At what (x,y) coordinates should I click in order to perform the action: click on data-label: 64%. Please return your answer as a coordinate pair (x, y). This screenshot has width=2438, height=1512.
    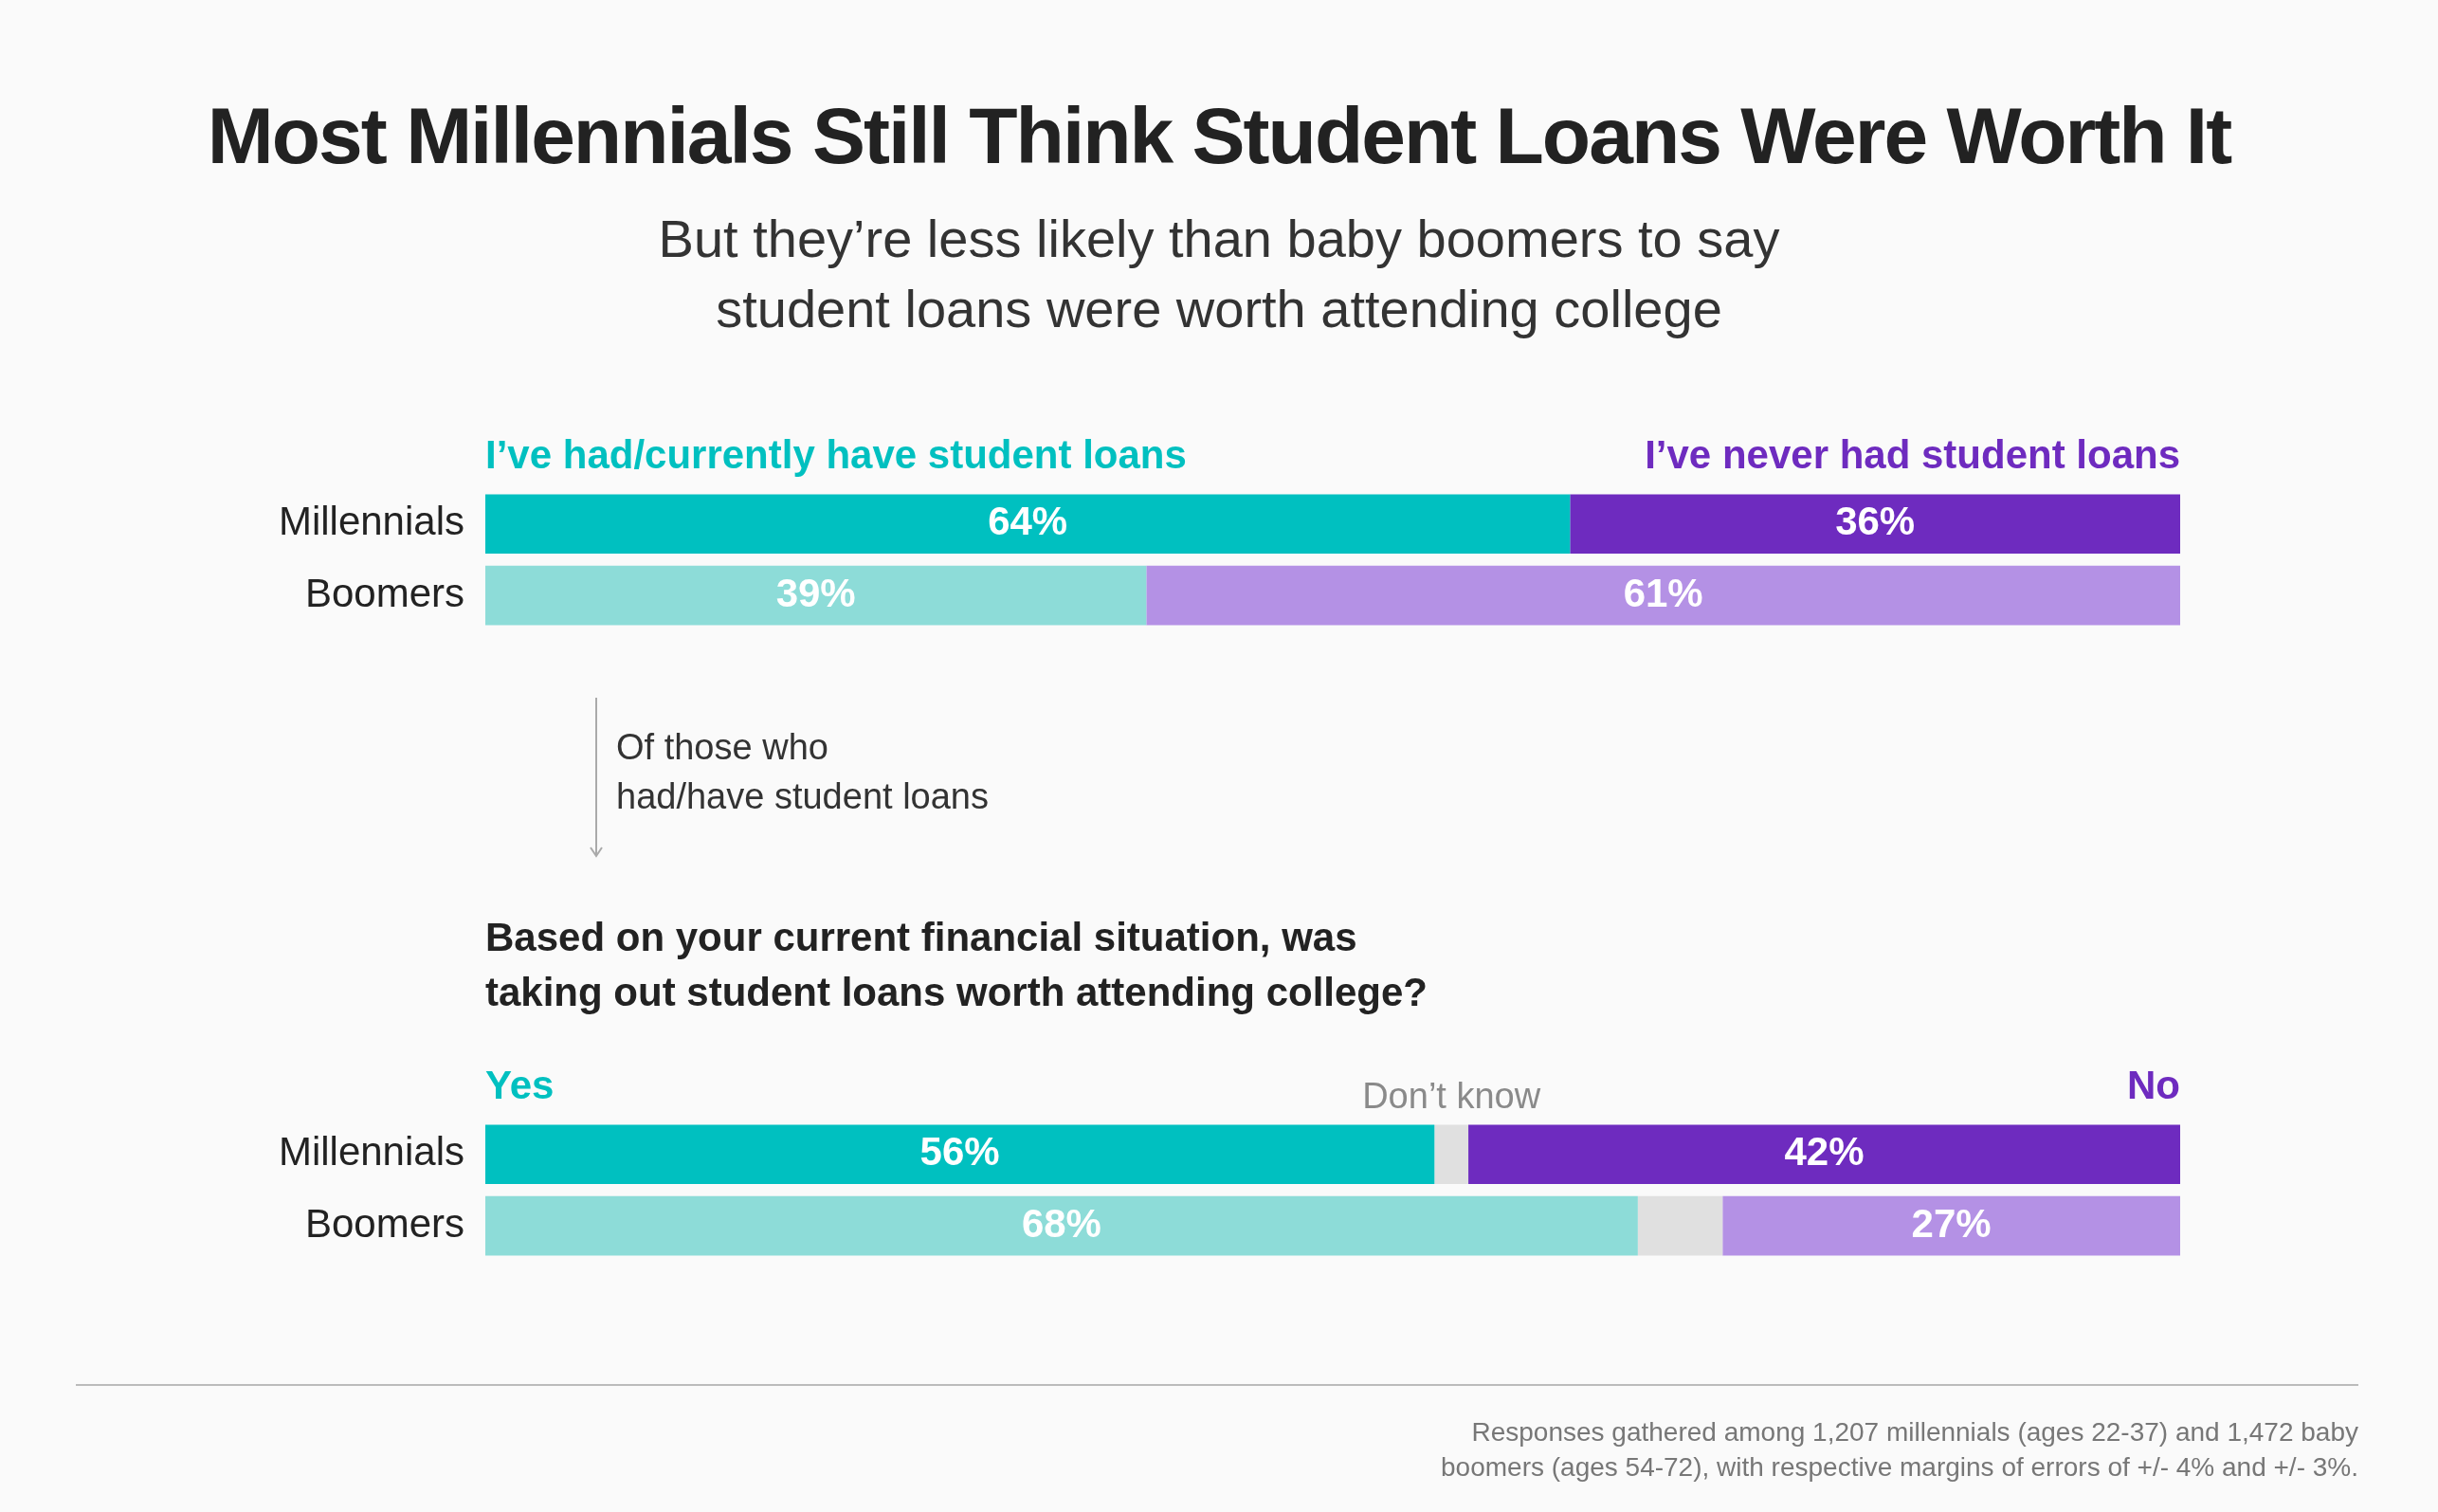
    Looking at the image, I should click on (1028, 522).